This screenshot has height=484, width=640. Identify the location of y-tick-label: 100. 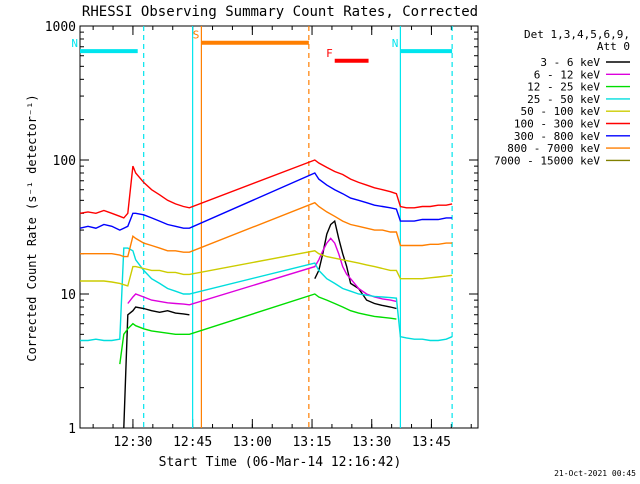
(64, 161).